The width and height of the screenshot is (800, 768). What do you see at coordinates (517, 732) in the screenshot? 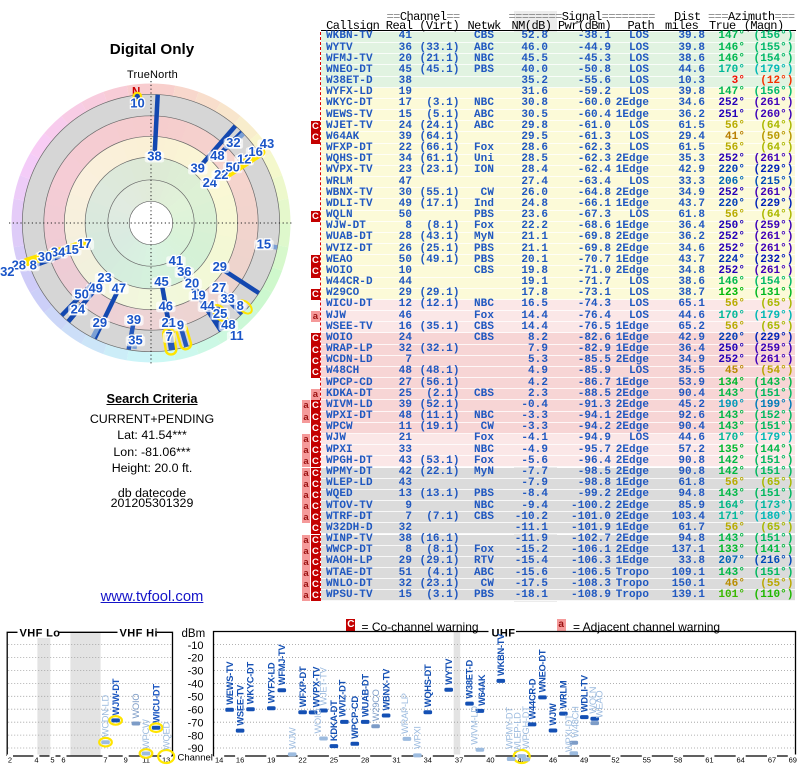
I see `svg-text: WLEP-LD` at bounding box center [517, 732].